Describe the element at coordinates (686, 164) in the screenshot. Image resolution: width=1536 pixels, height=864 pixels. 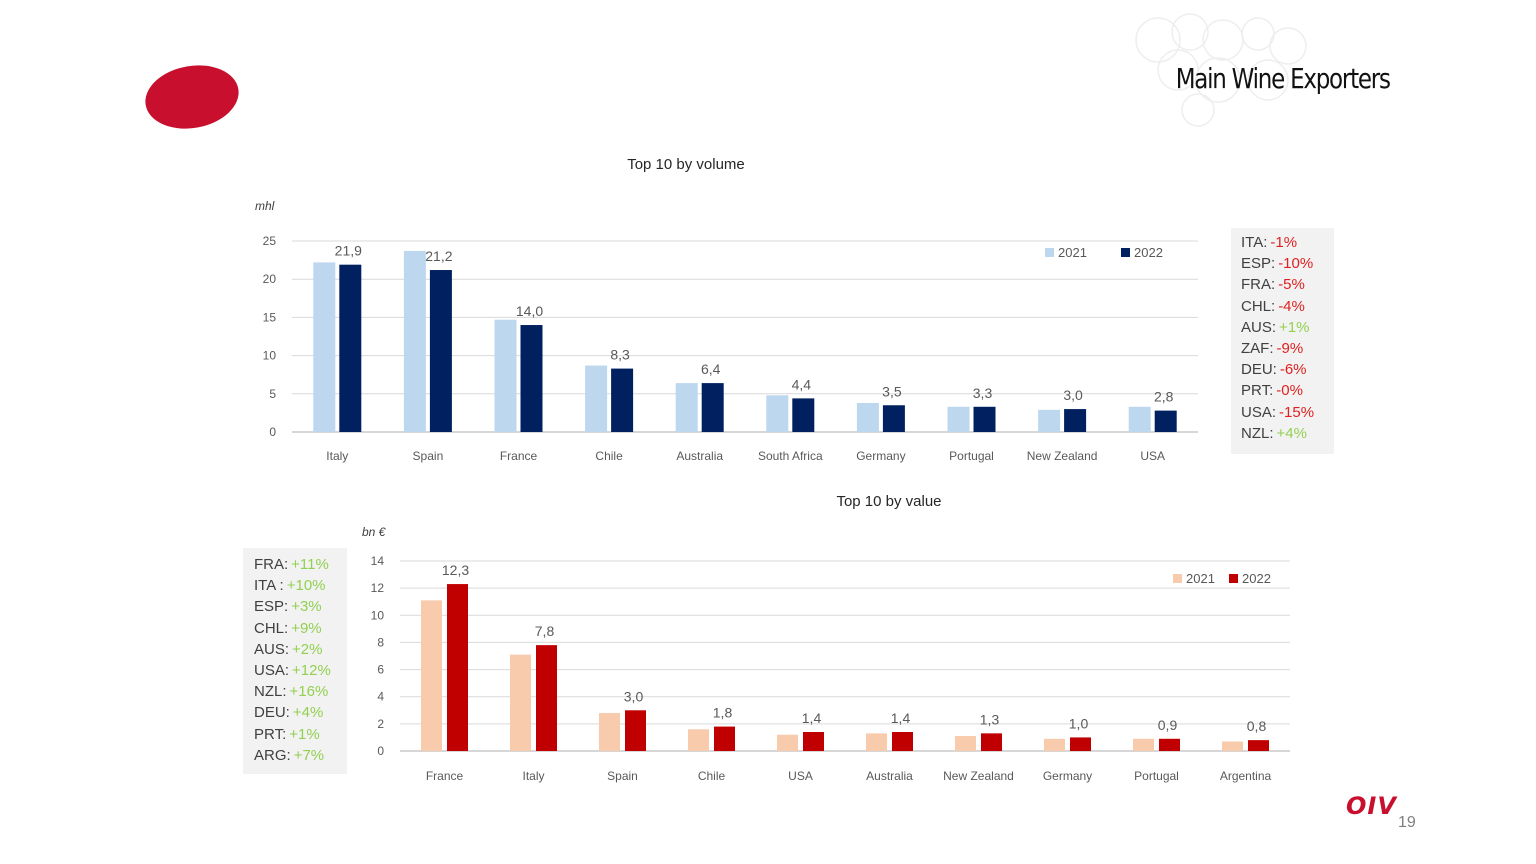
I see `chart-title: Top 10 by volume` at that location.